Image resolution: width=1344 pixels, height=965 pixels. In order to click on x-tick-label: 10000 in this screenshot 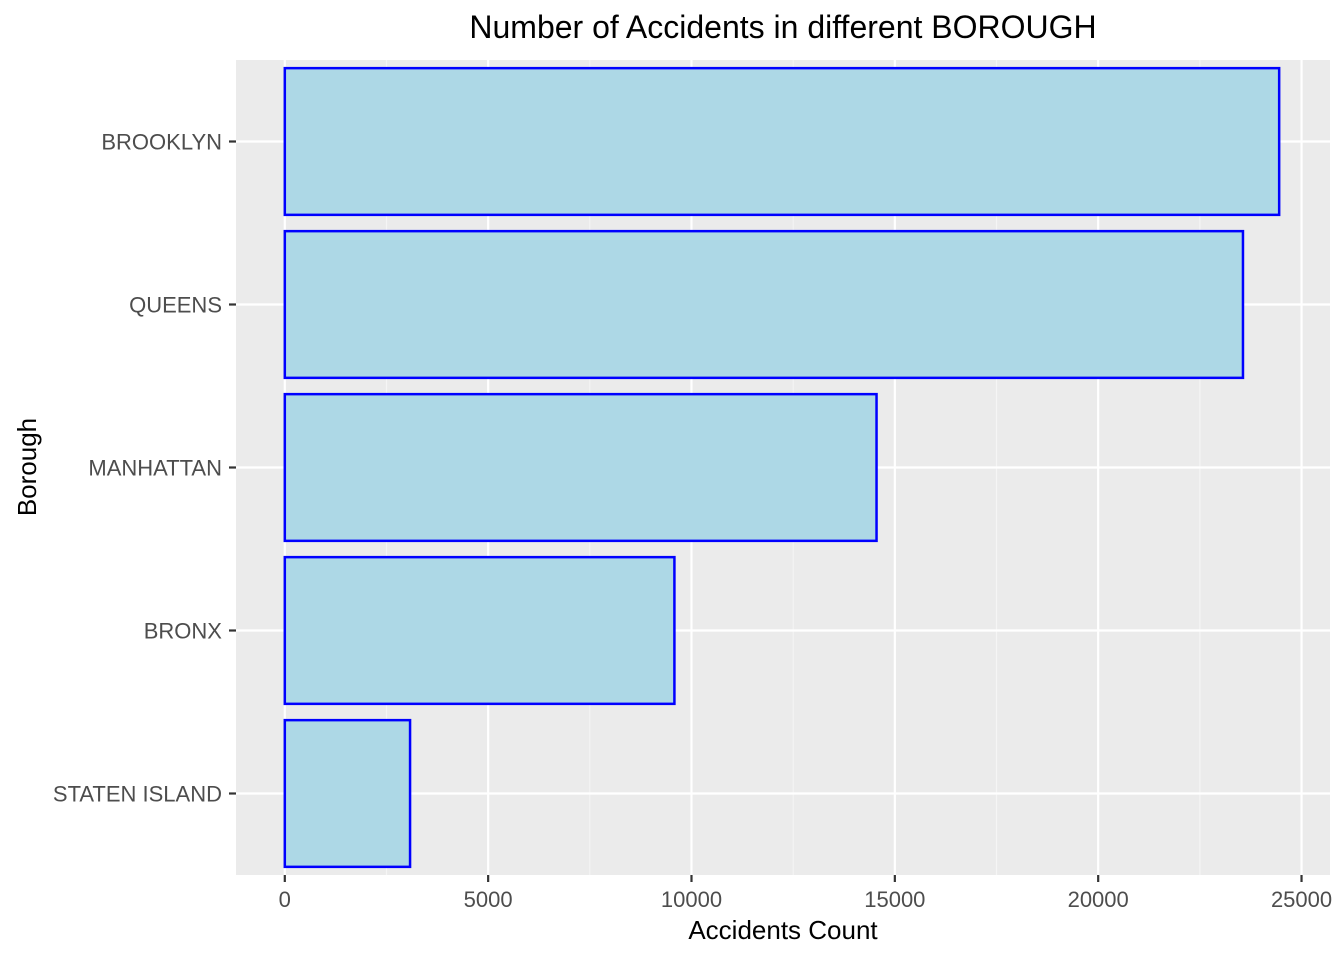, I will do `click(691, 899)`.